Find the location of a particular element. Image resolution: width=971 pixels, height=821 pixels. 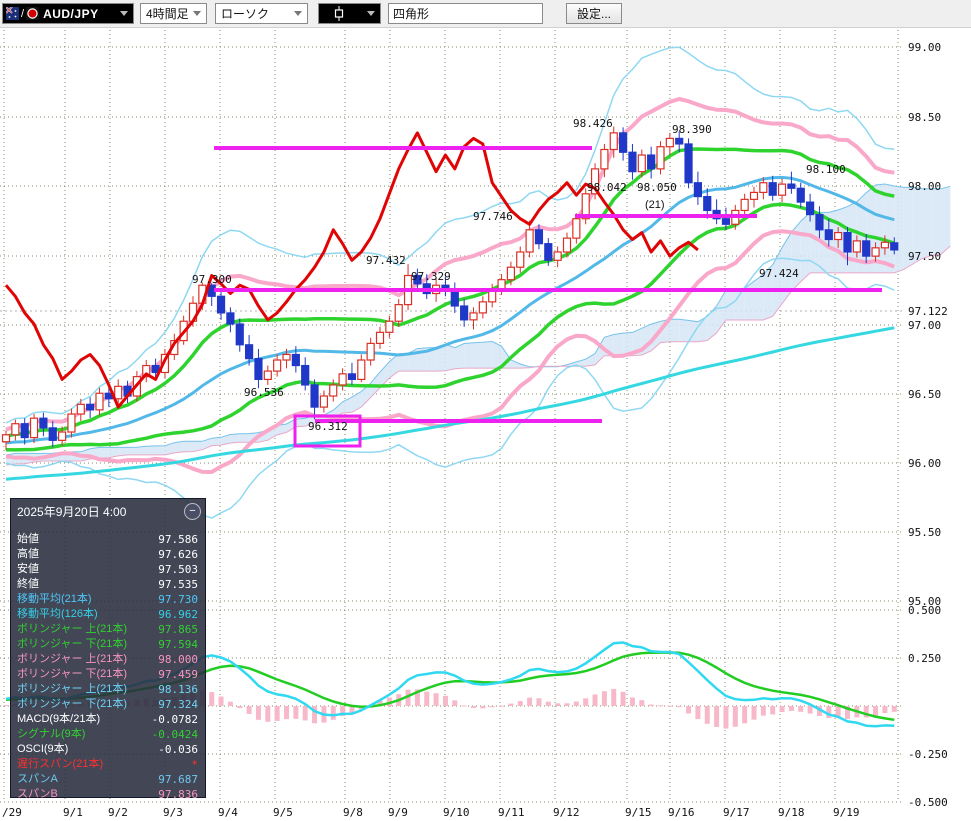

chart-type-selector: ローソク is located at coordinates (261, 13).